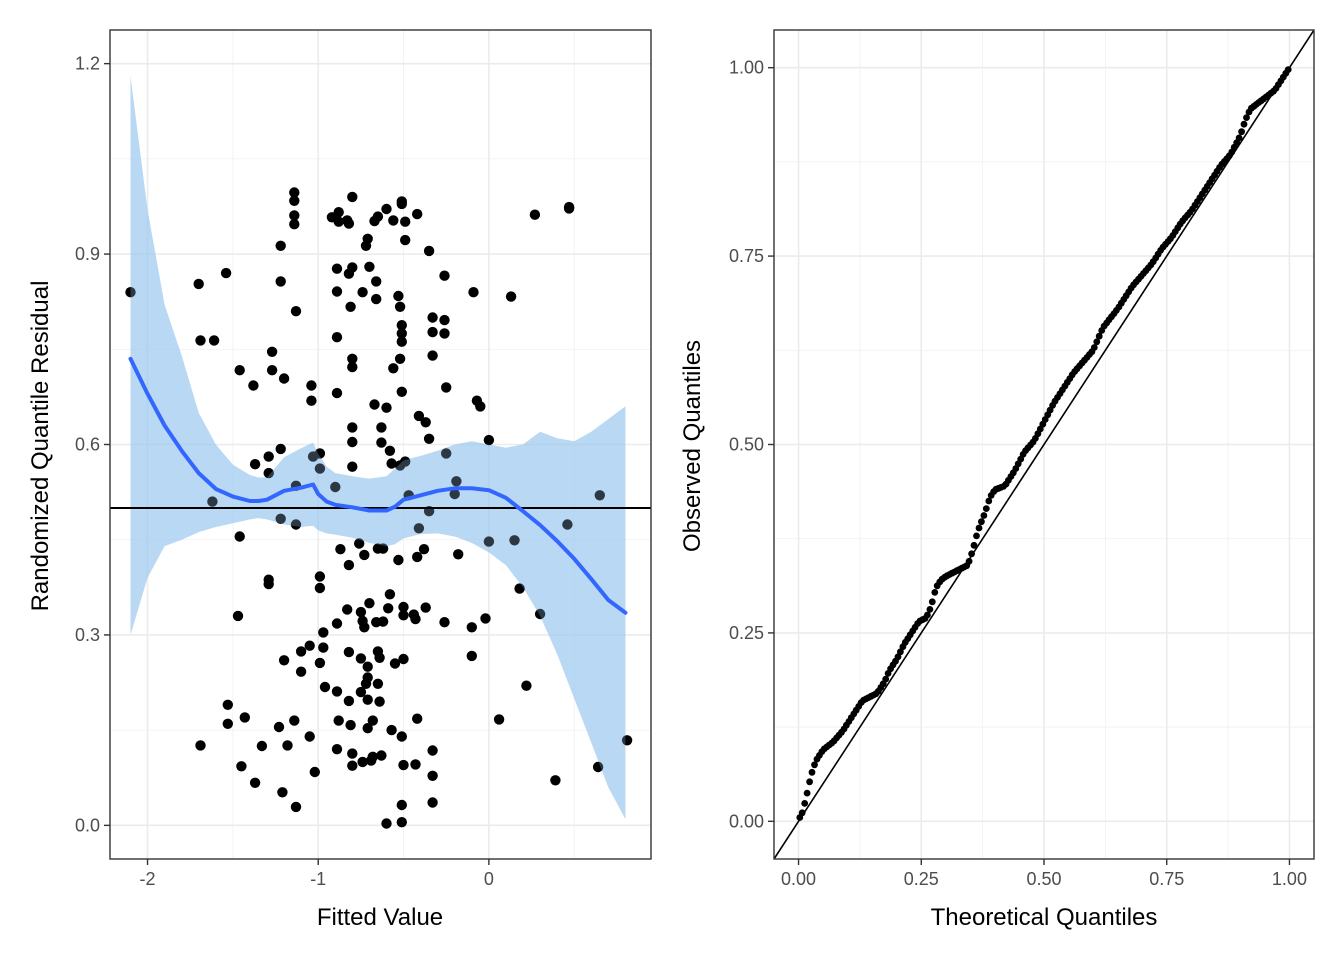  What do you see at coordinates (1044, 917) in the screenshot?
I see `right-x-axis-title: Theoretical Quantiles` at bounding box center [1044, 917].